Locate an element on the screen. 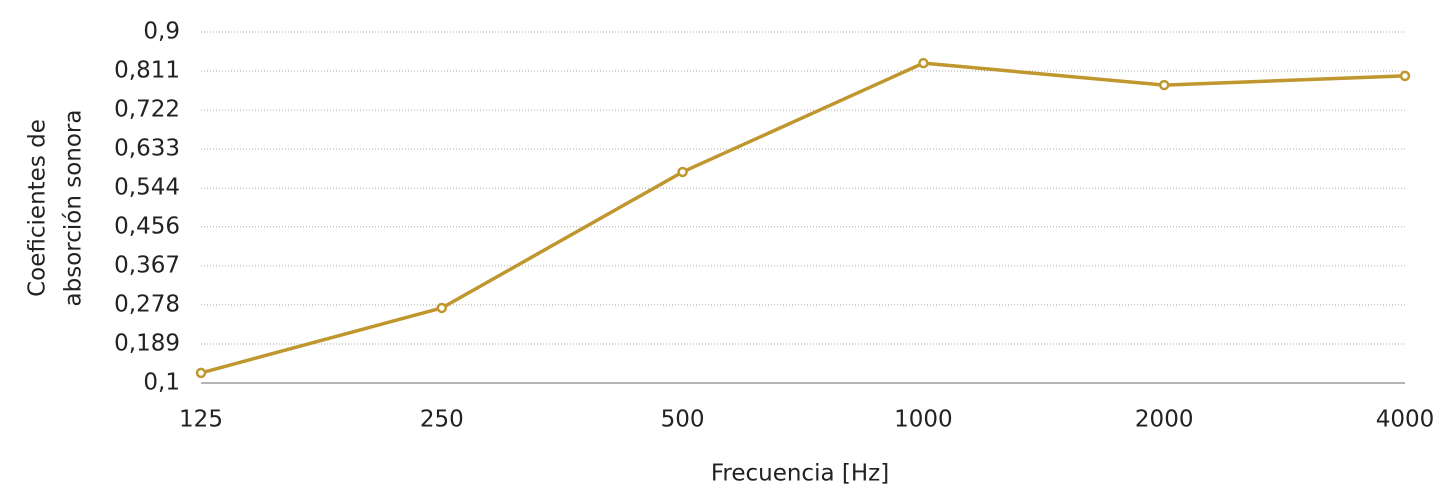  y-tick-label: 0,811 is located at coordinates (147, 71).